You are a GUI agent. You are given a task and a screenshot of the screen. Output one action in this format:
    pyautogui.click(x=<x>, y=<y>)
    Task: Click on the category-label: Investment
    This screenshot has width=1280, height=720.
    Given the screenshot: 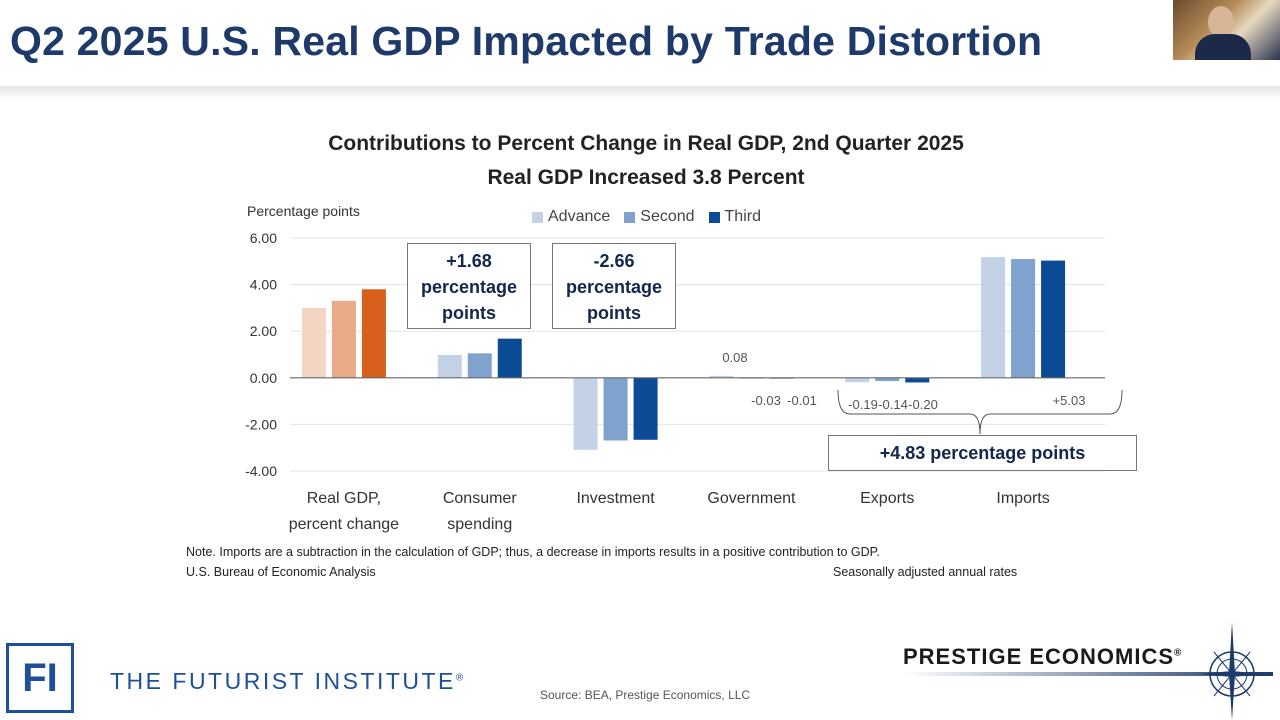 What is the action you would take?
    pyautogui.click(x=615, y=498)
    